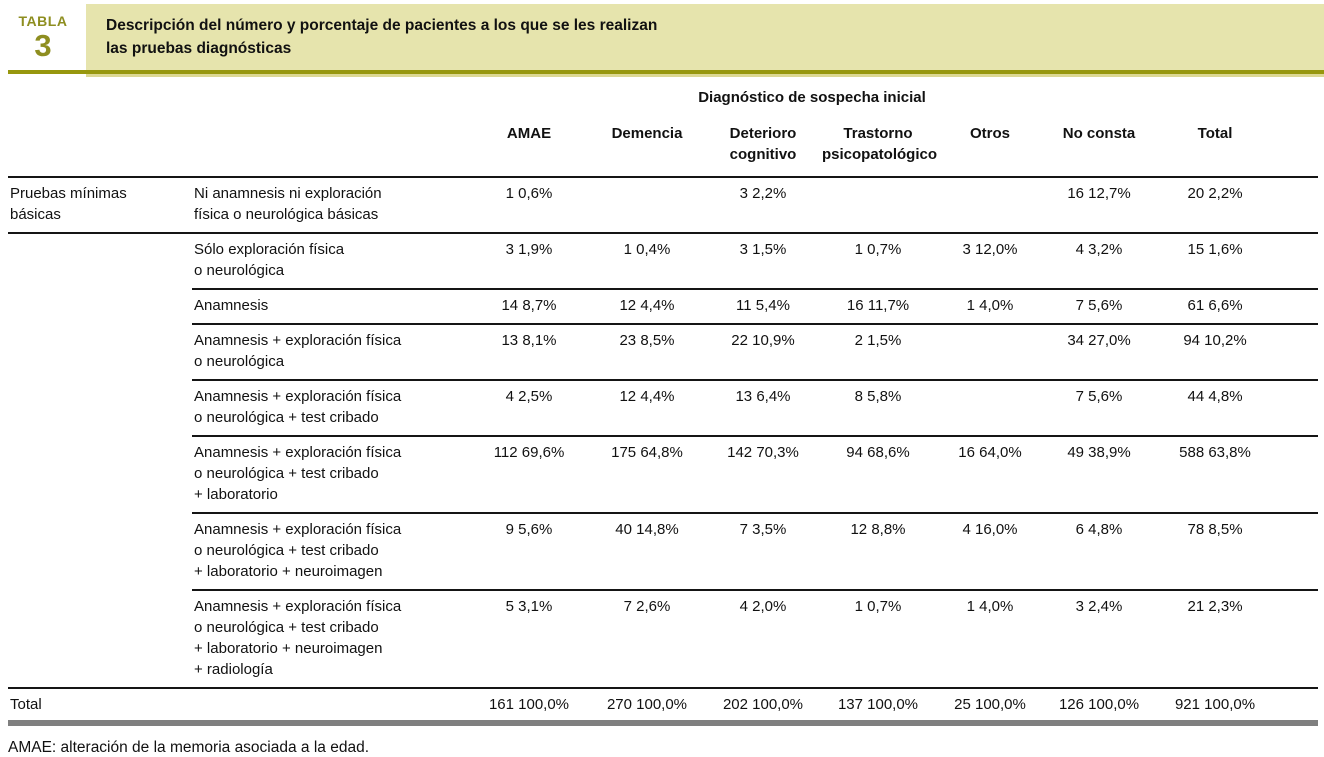  What do you see at coordinates (878, 408) in the screenshot?
I see `cell-trastorno: 8 5,8%` at bounding box center [878, 408].